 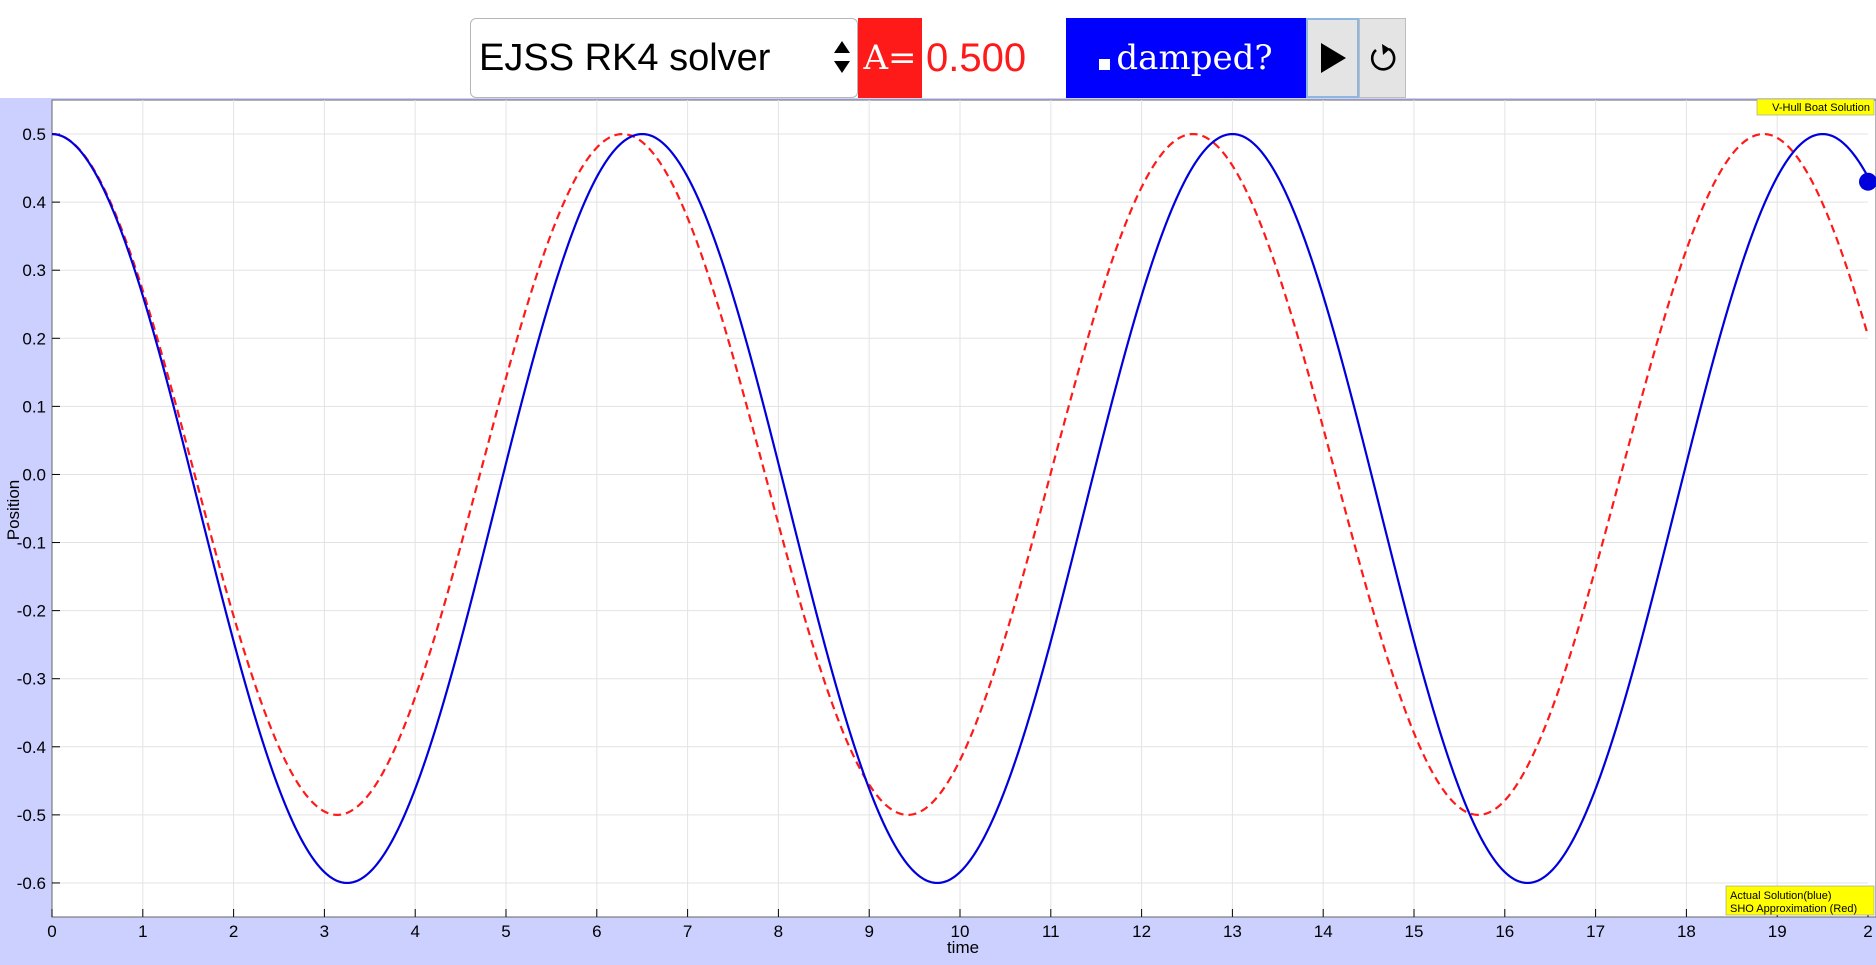 I want to click on x-tick-label: 11, so click(x=1051, y=931).